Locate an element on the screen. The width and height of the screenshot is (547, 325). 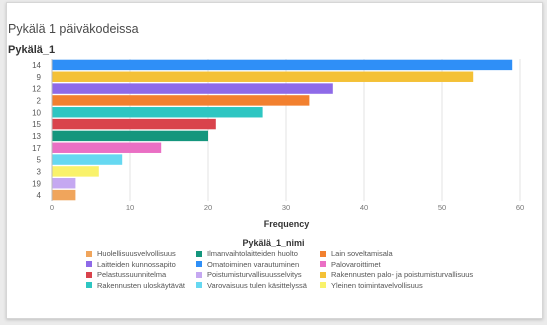
y-tick-label: 9 is located at coordinates (39, 77).